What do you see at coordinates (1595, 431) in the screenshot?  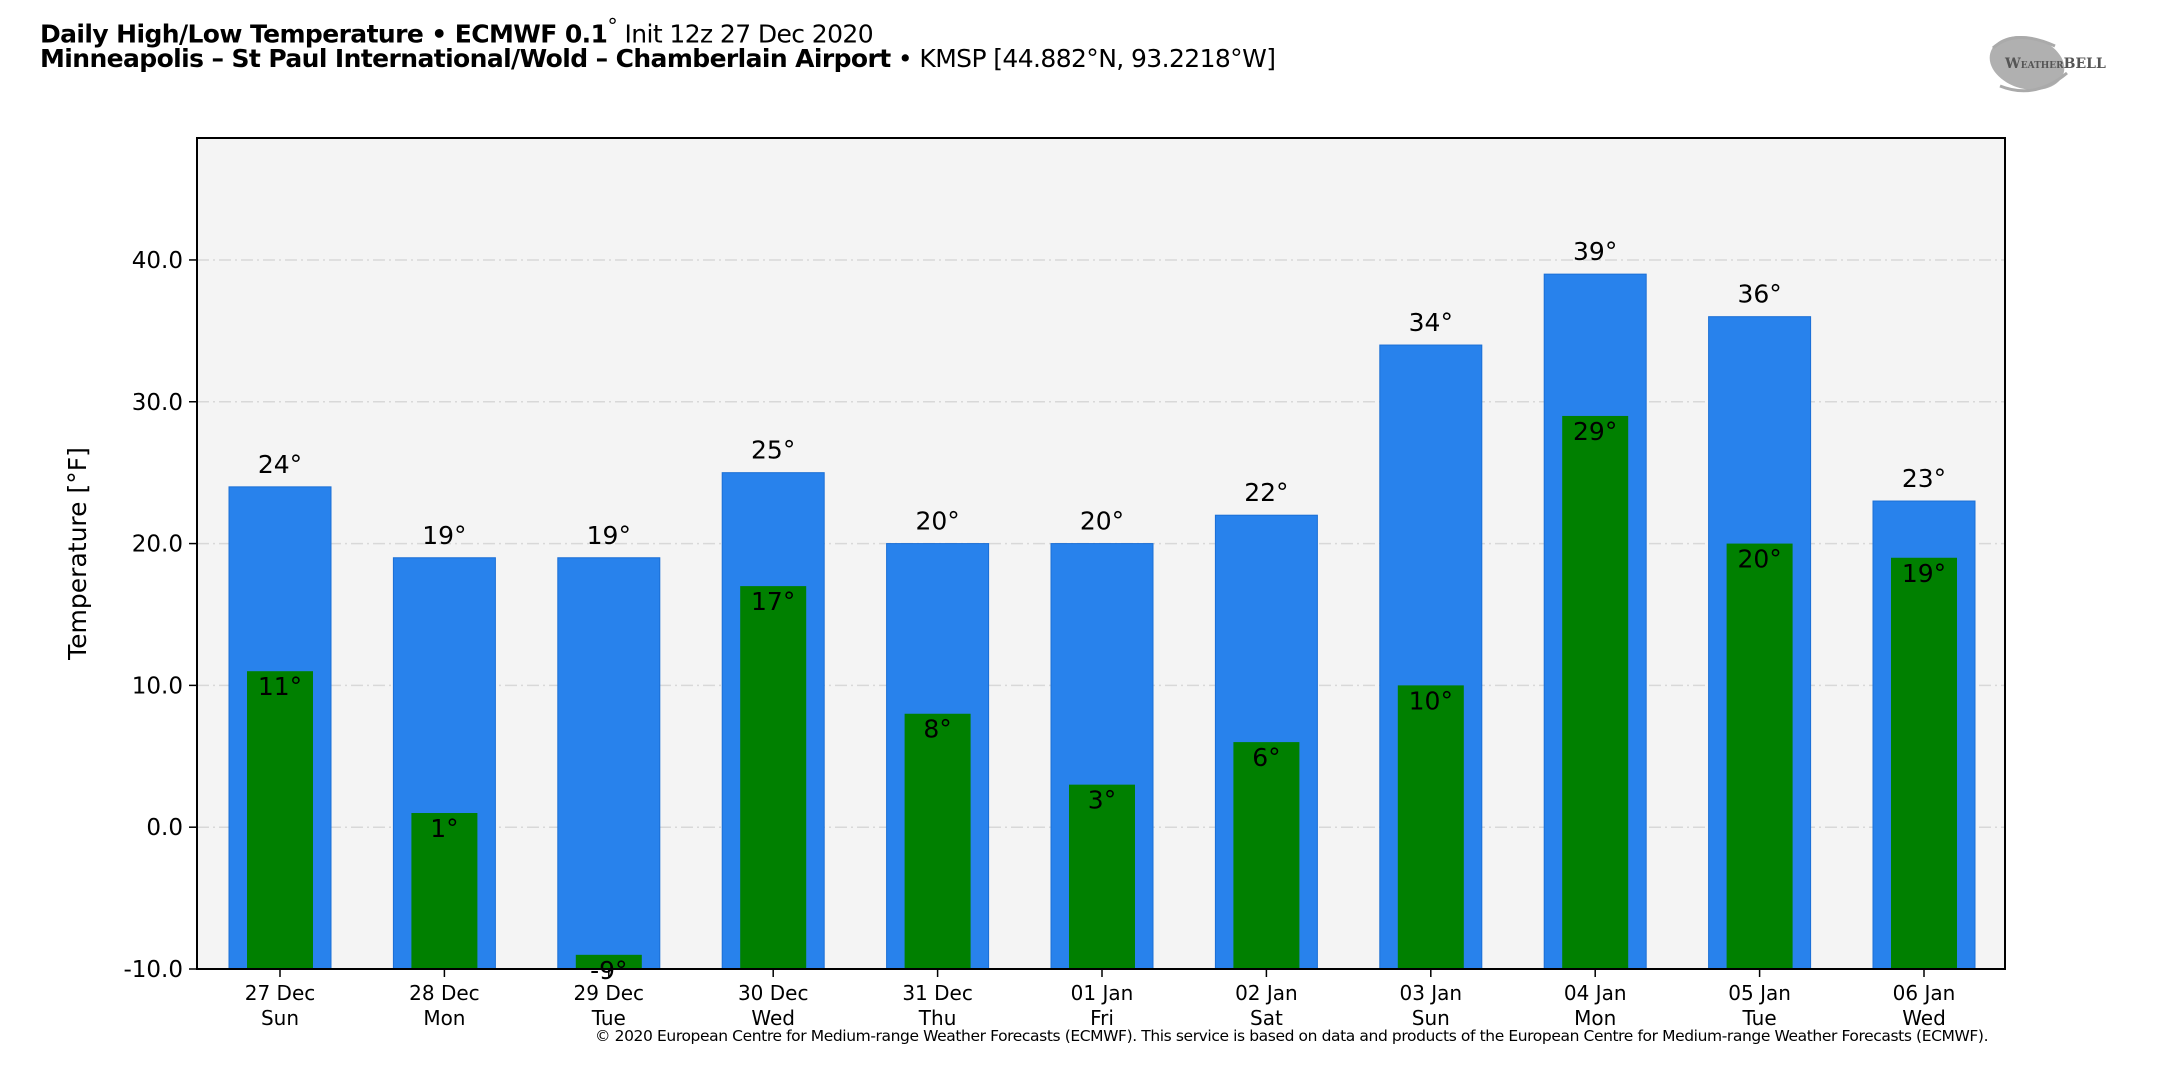 I see `low-label: 29°` at bounding box center [1595, 431].